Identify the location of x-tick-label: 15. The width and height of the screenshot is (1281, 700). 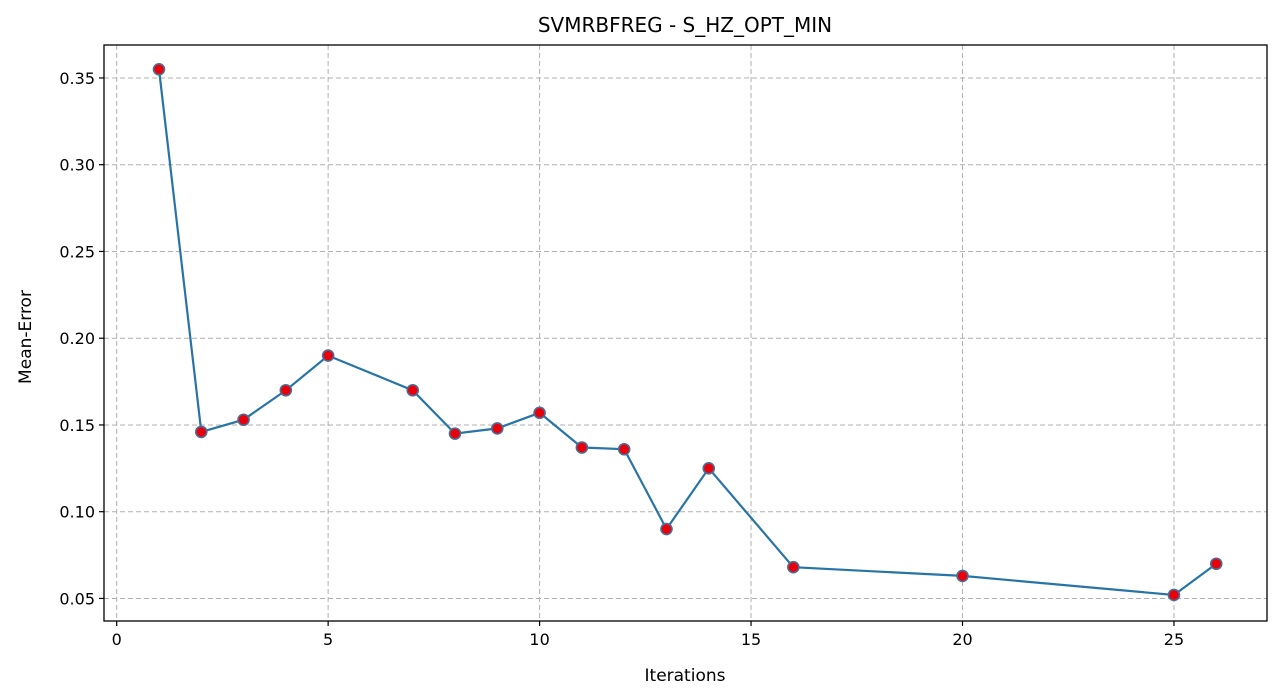
(751, 639).